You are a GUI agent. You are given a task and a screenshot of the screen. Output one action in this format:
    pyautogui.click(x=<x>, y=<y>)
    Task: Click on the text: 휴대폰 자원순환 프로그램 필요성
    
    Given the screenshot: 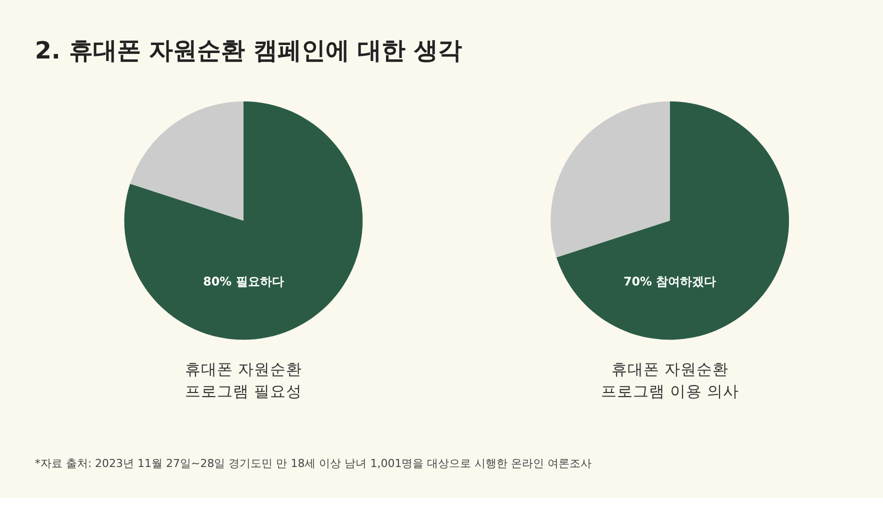 What is the action you would take?
    pyautogui.click(x=243, y=380)
    